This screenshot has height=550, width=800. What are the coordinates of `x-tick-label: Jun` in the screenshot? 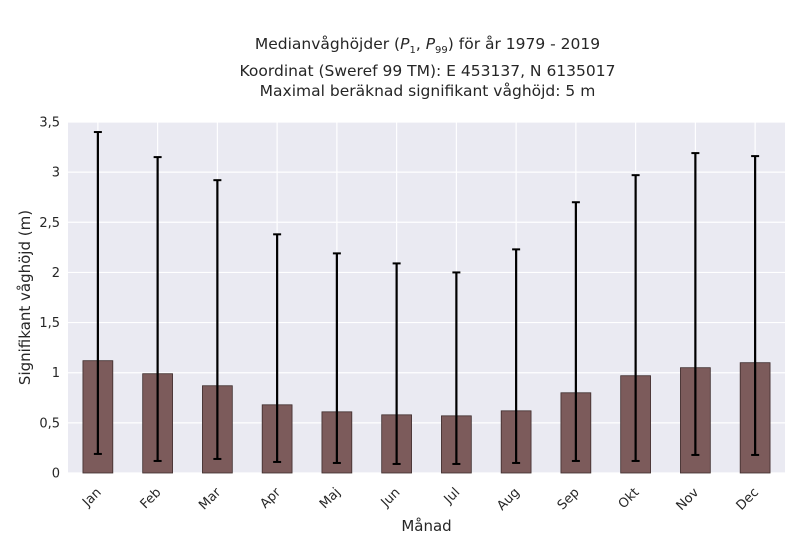 It's located at (391, 498).